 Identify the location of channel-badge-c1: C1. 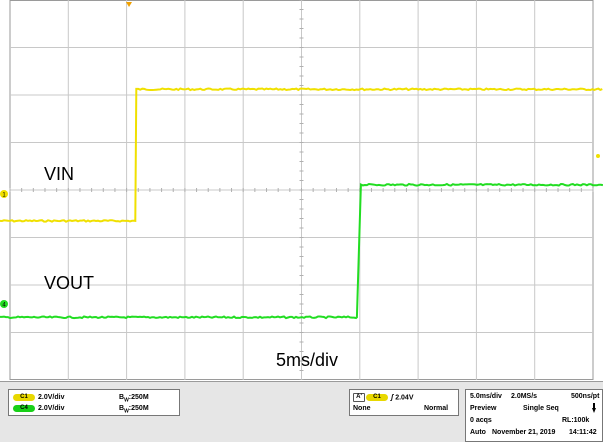
(24, 397).